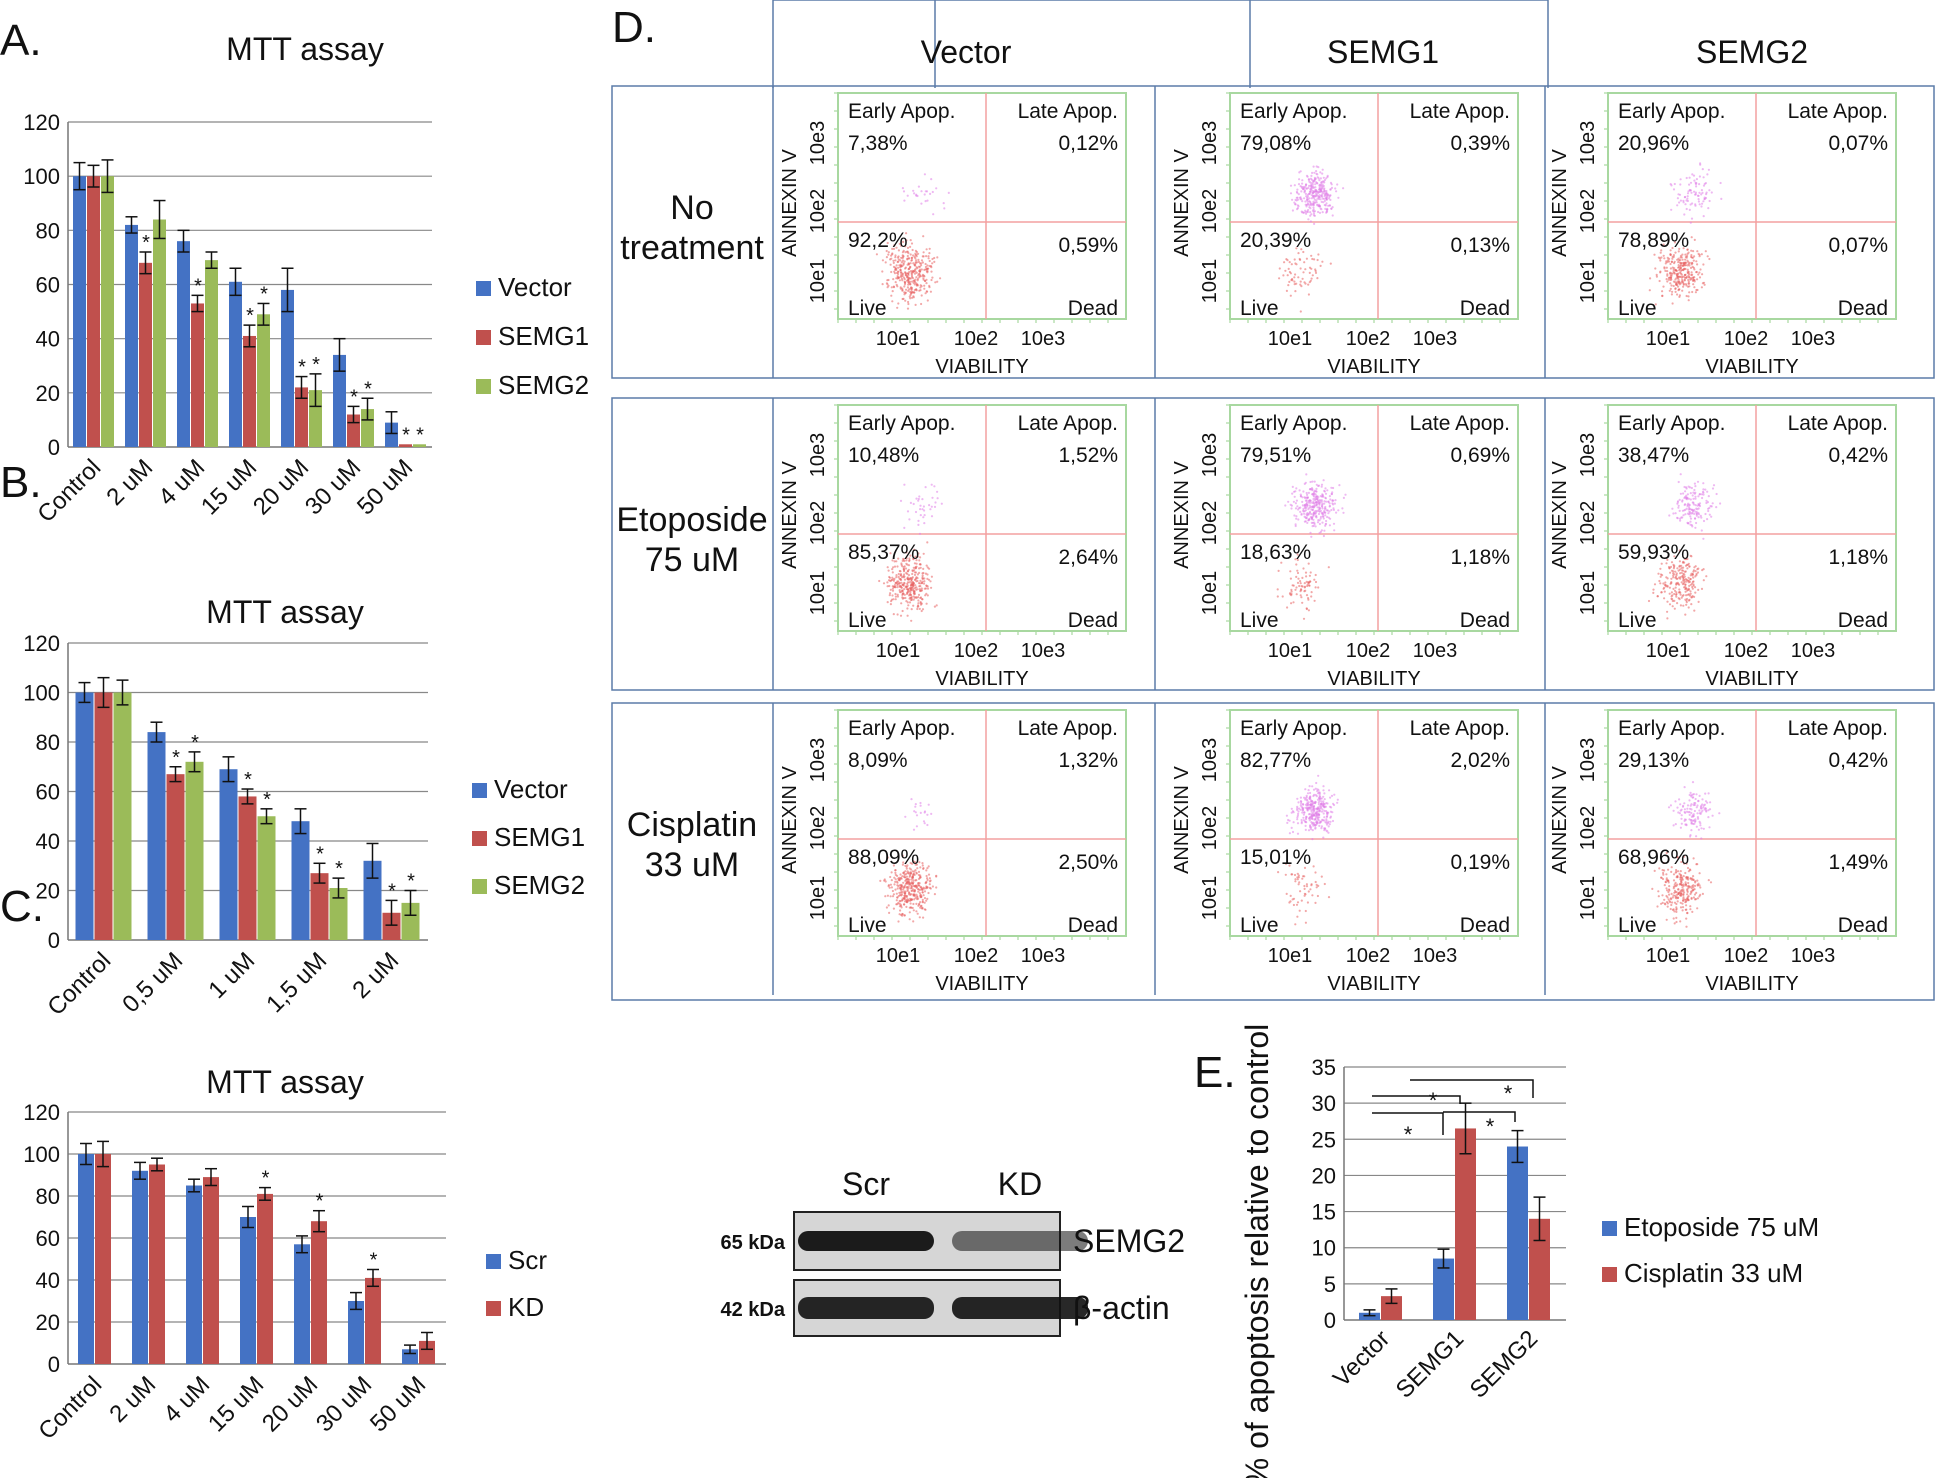 The image size is (1936, 1478). Describe the element at coordinates (692, 865) in the screenshot. I see `row-label: 33 uM` at that location.